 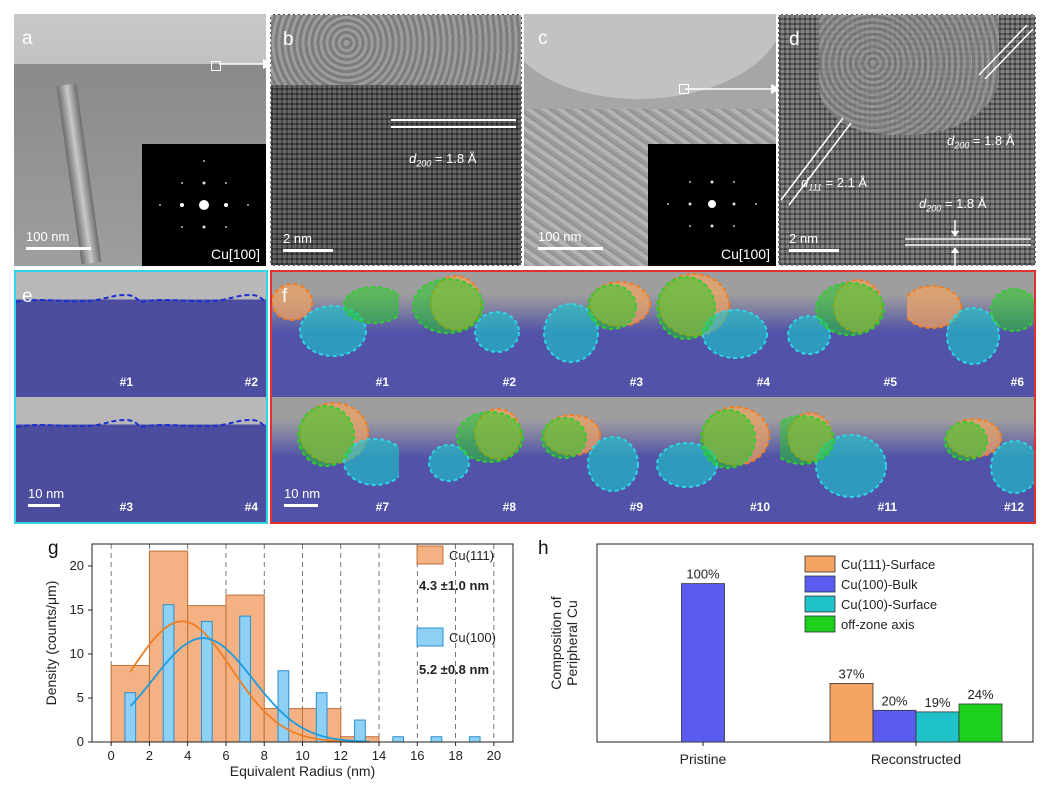 What do you see at coordinates (187, 755) in the screenshot?
I see `x-tick-label: 4` at bounding box center [187, 755].